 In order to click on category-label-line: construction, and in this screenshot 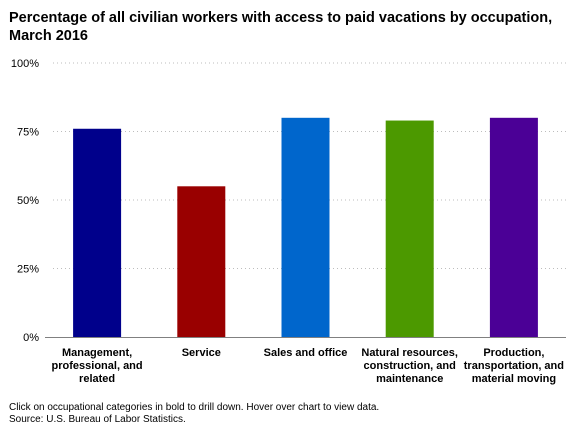, I will do `click(409, 366)`.